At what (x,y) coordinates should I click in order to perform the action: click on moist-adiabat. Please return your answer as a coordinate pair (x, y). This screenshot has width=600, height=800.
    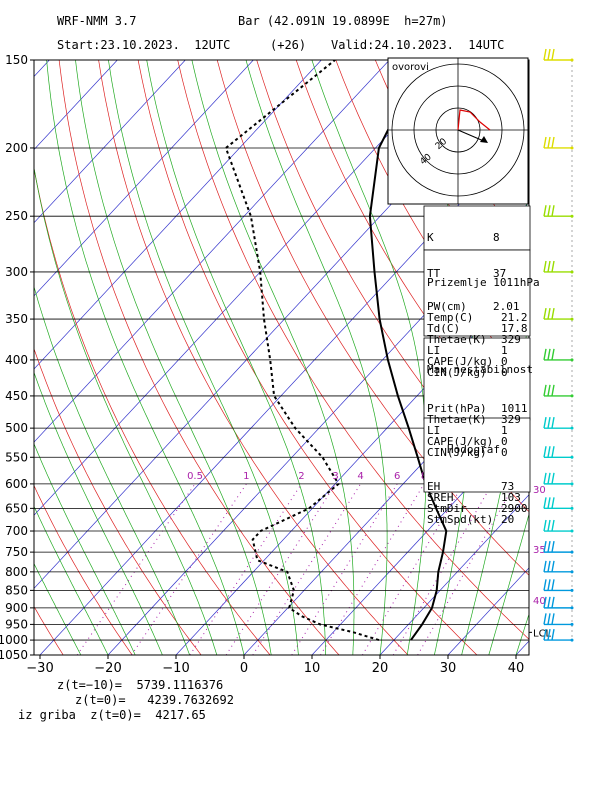
    Looking at the image, I should click on (112, 470).